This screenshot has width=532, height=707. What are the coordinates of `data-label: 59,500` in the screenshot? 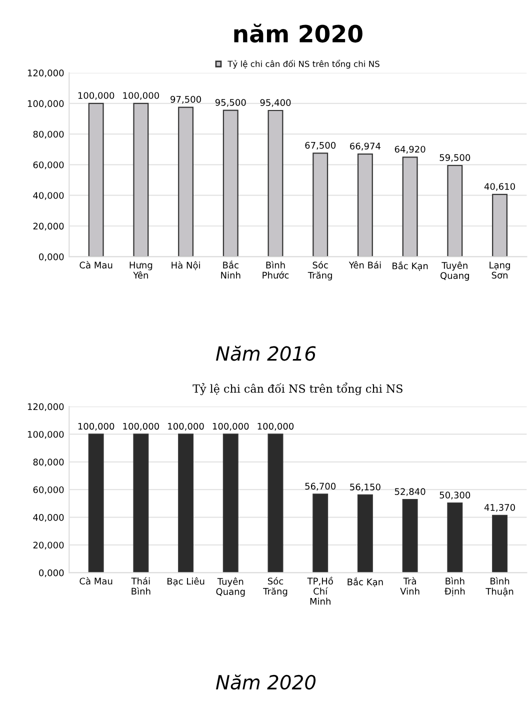 It's located at (455, 158).